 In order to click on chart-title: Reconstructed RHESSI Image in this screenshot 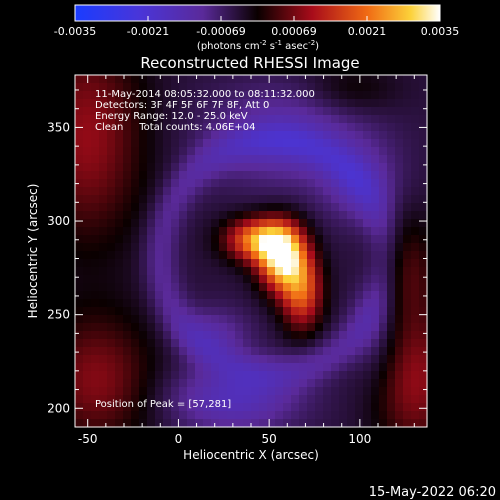, I will do `click(249, 63)`.